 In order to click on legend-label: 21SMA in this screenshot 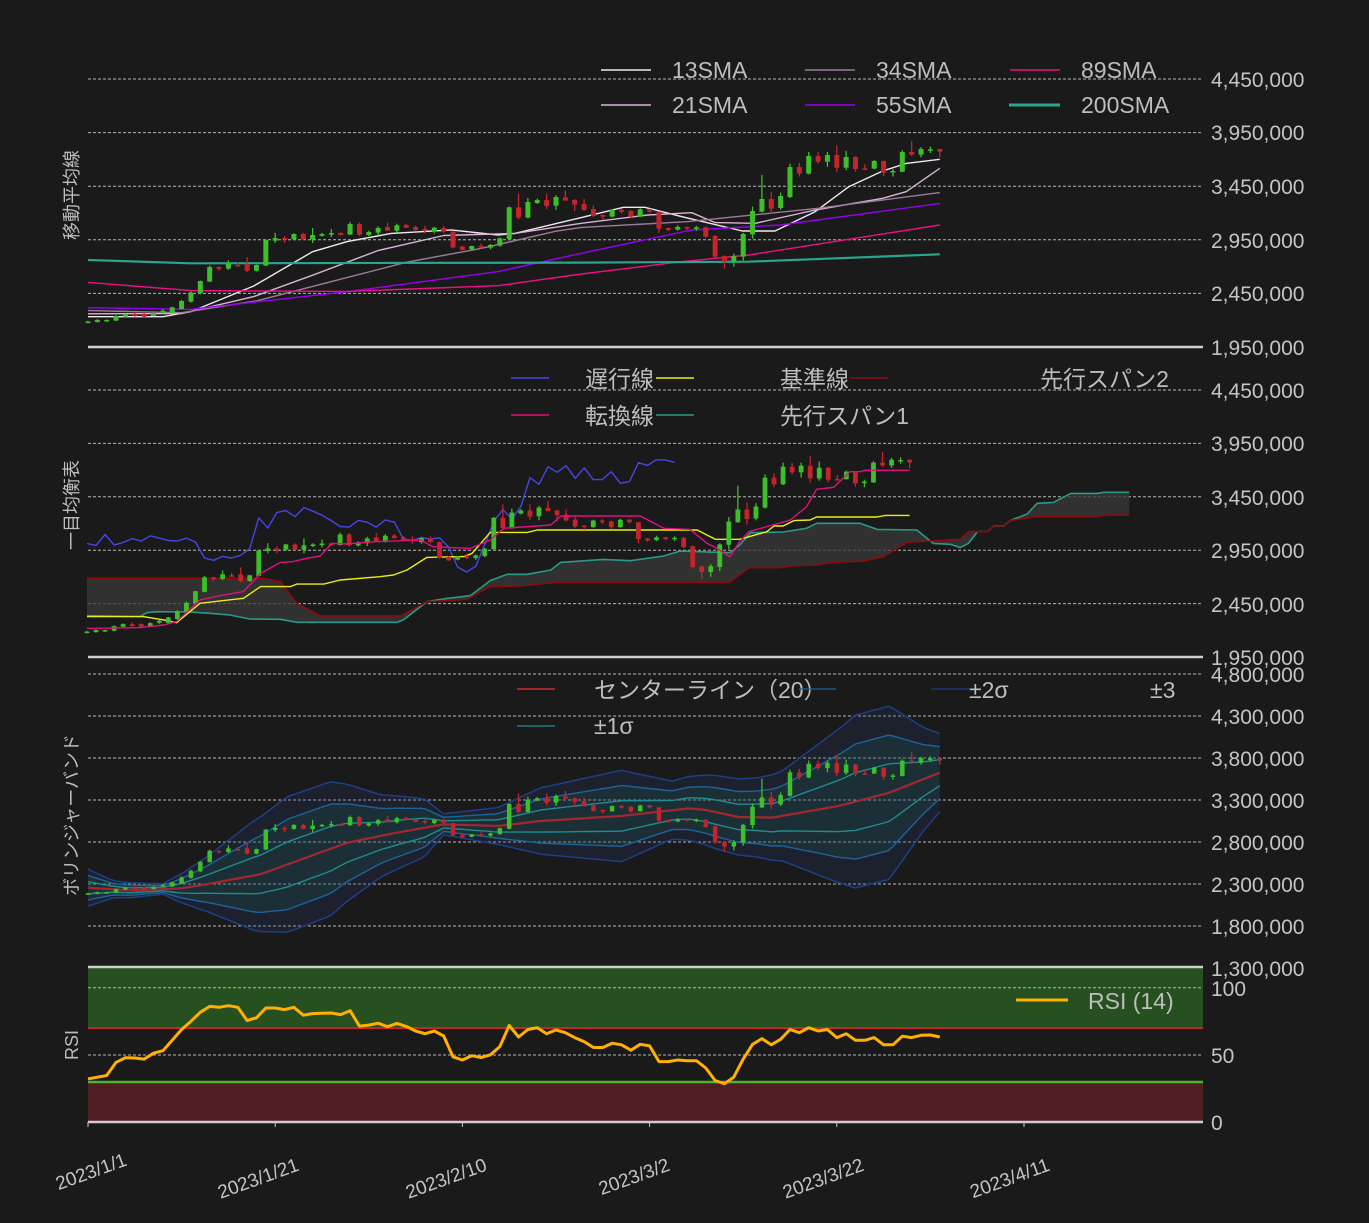, I will do `click(710, 105)`.